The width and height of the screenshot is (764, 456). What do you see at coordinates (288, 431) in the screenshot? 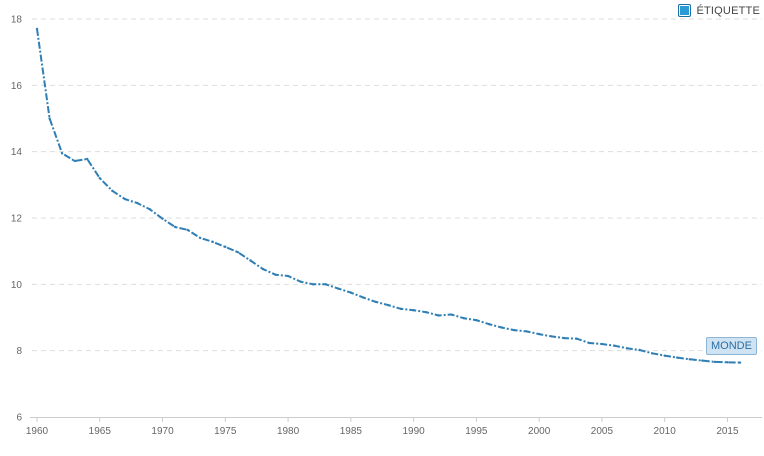
I see `x-tick-label: 1980` at bounding box center [288, 431].